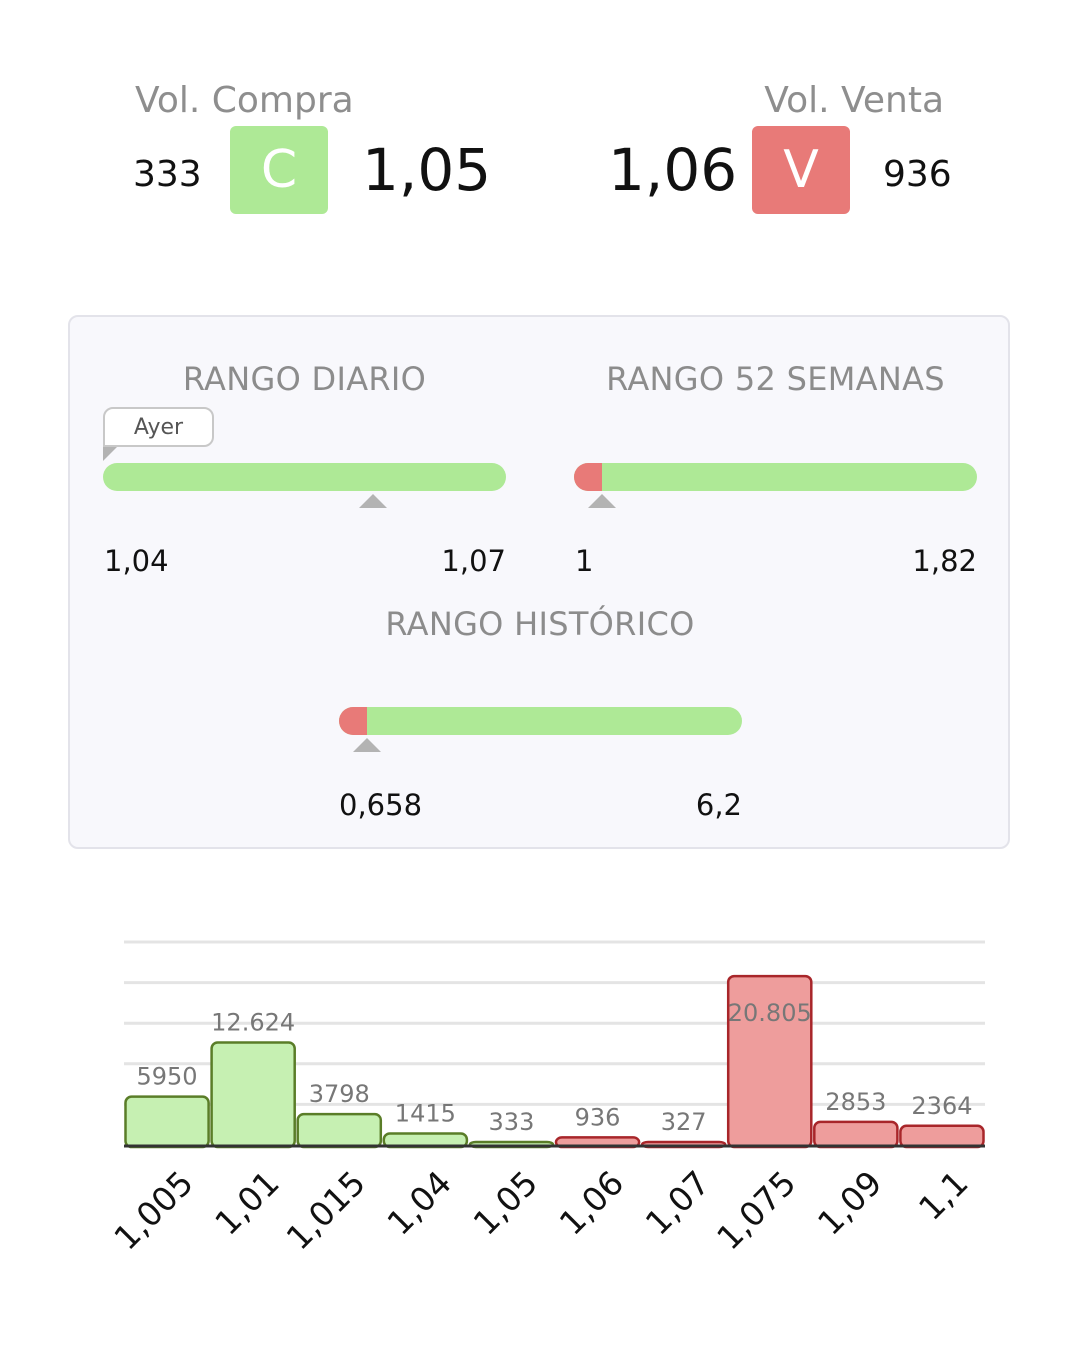 The height and width of the screenshot is (1355, 1080). Describe the element at coordinates (850, 1203) in the screenshot. I see `x-tick-label: 1,09` at that location.